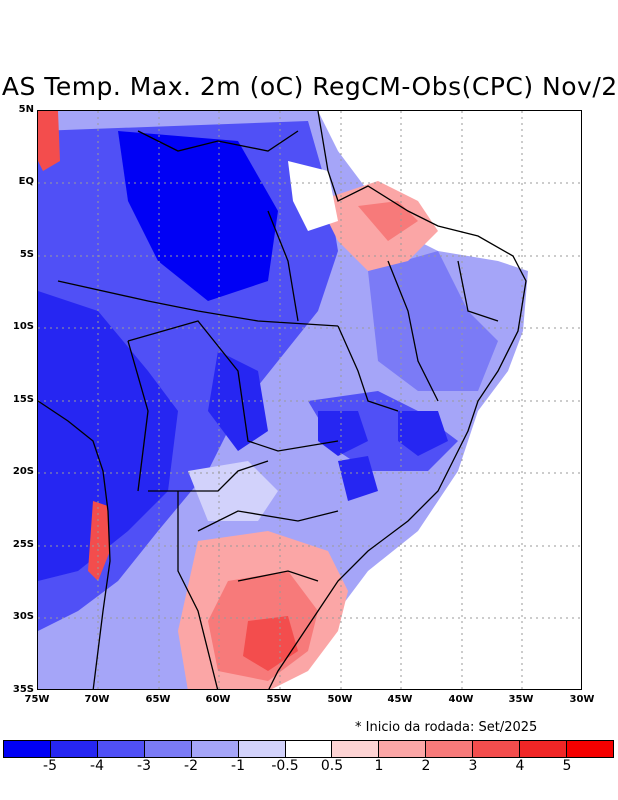  I want to click on x-tick-label: 35W, so click(521, 699).